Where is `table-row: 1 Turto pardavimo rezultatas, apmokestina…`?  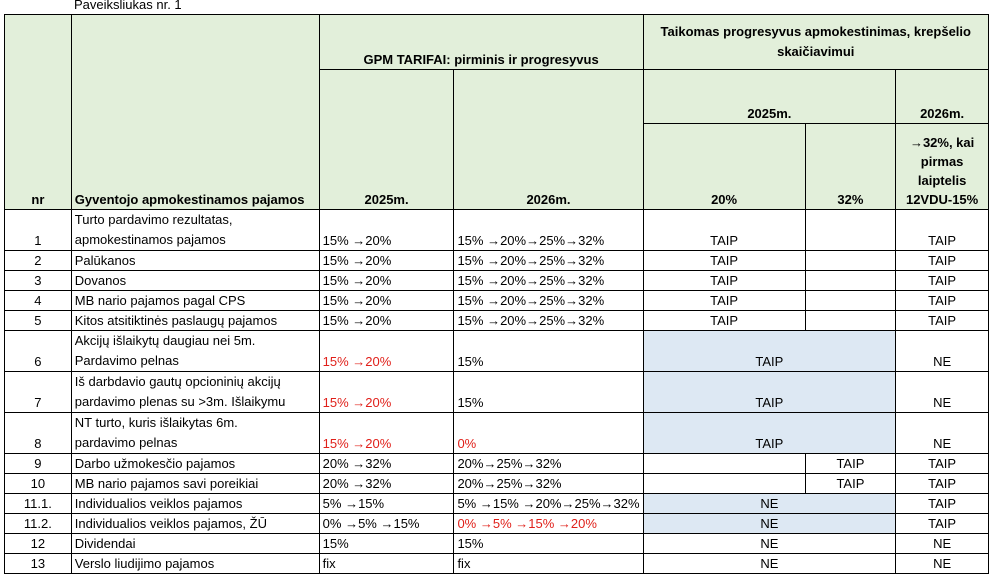
table-row: 1 Turto pardavimo rezultatas, apmokestina… is located at coordinates (496, 230).